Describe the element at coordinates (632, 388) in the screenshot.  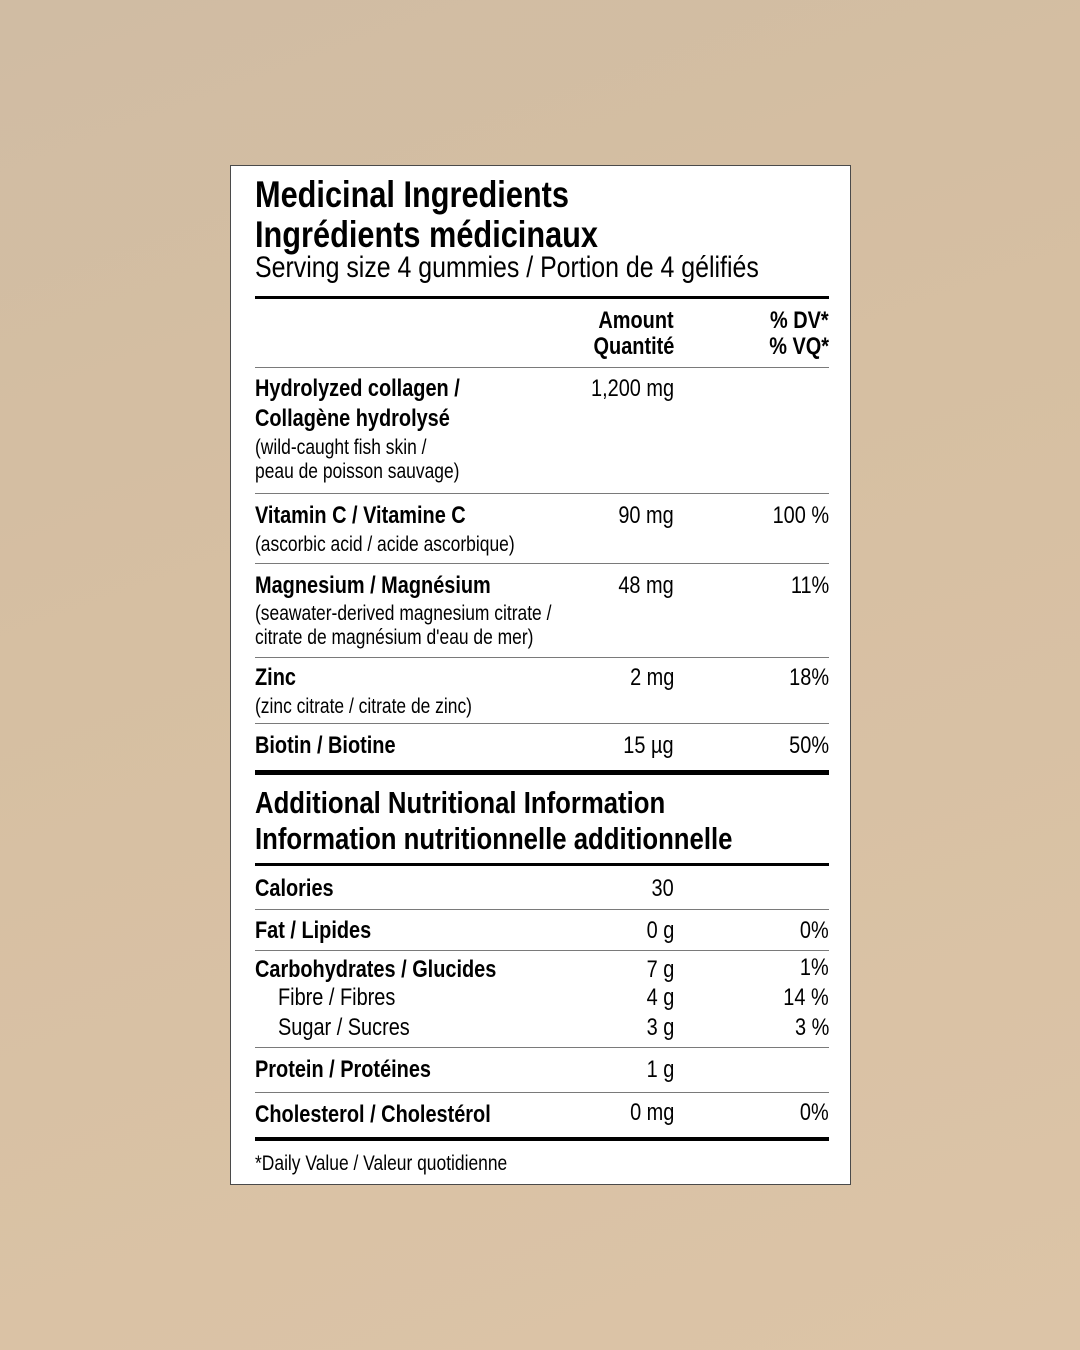
I see `ingredient-amount: 1,200 mg` at that location.